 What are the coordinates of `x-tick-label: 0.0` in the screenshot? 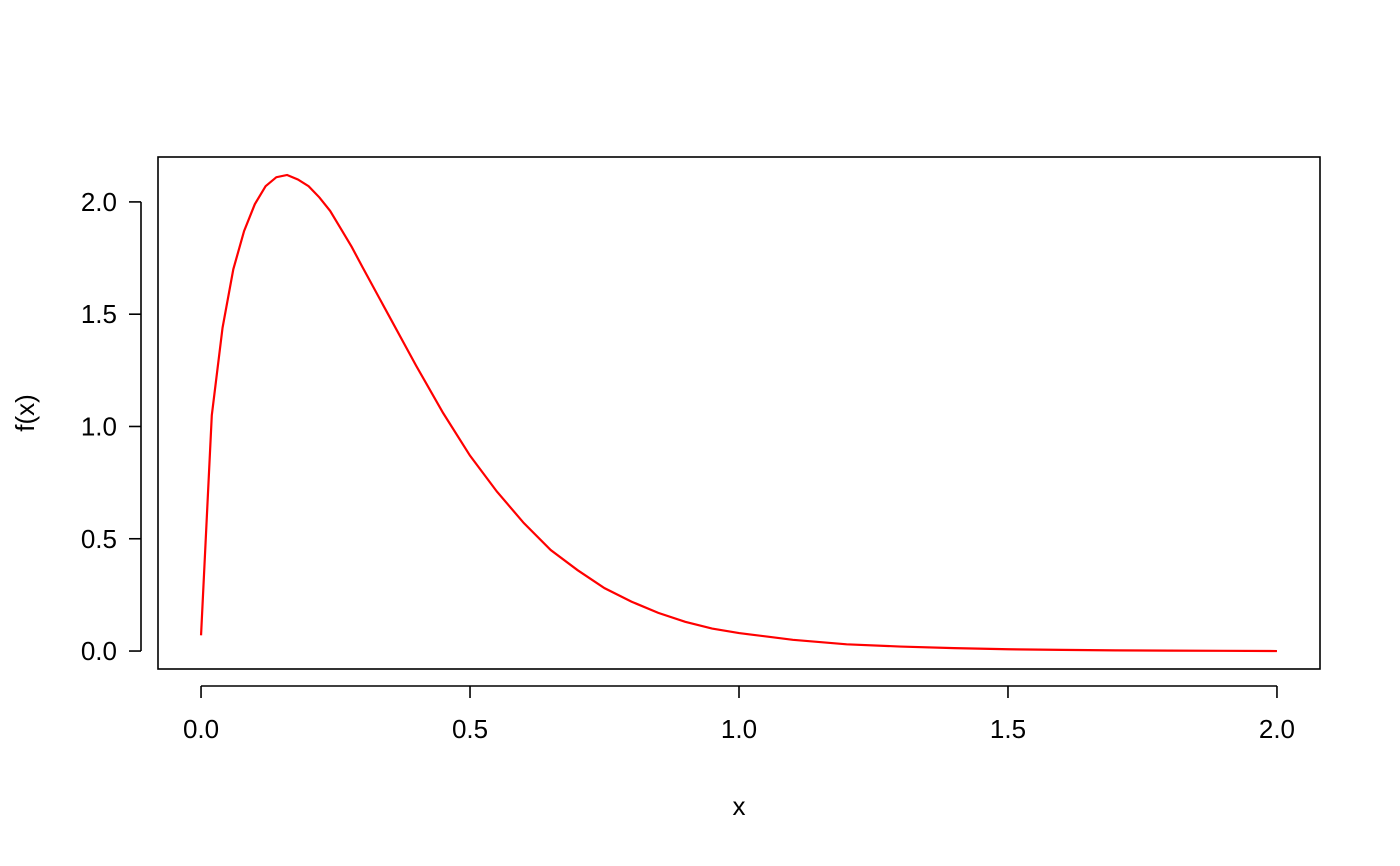 It's located at (201, 729).